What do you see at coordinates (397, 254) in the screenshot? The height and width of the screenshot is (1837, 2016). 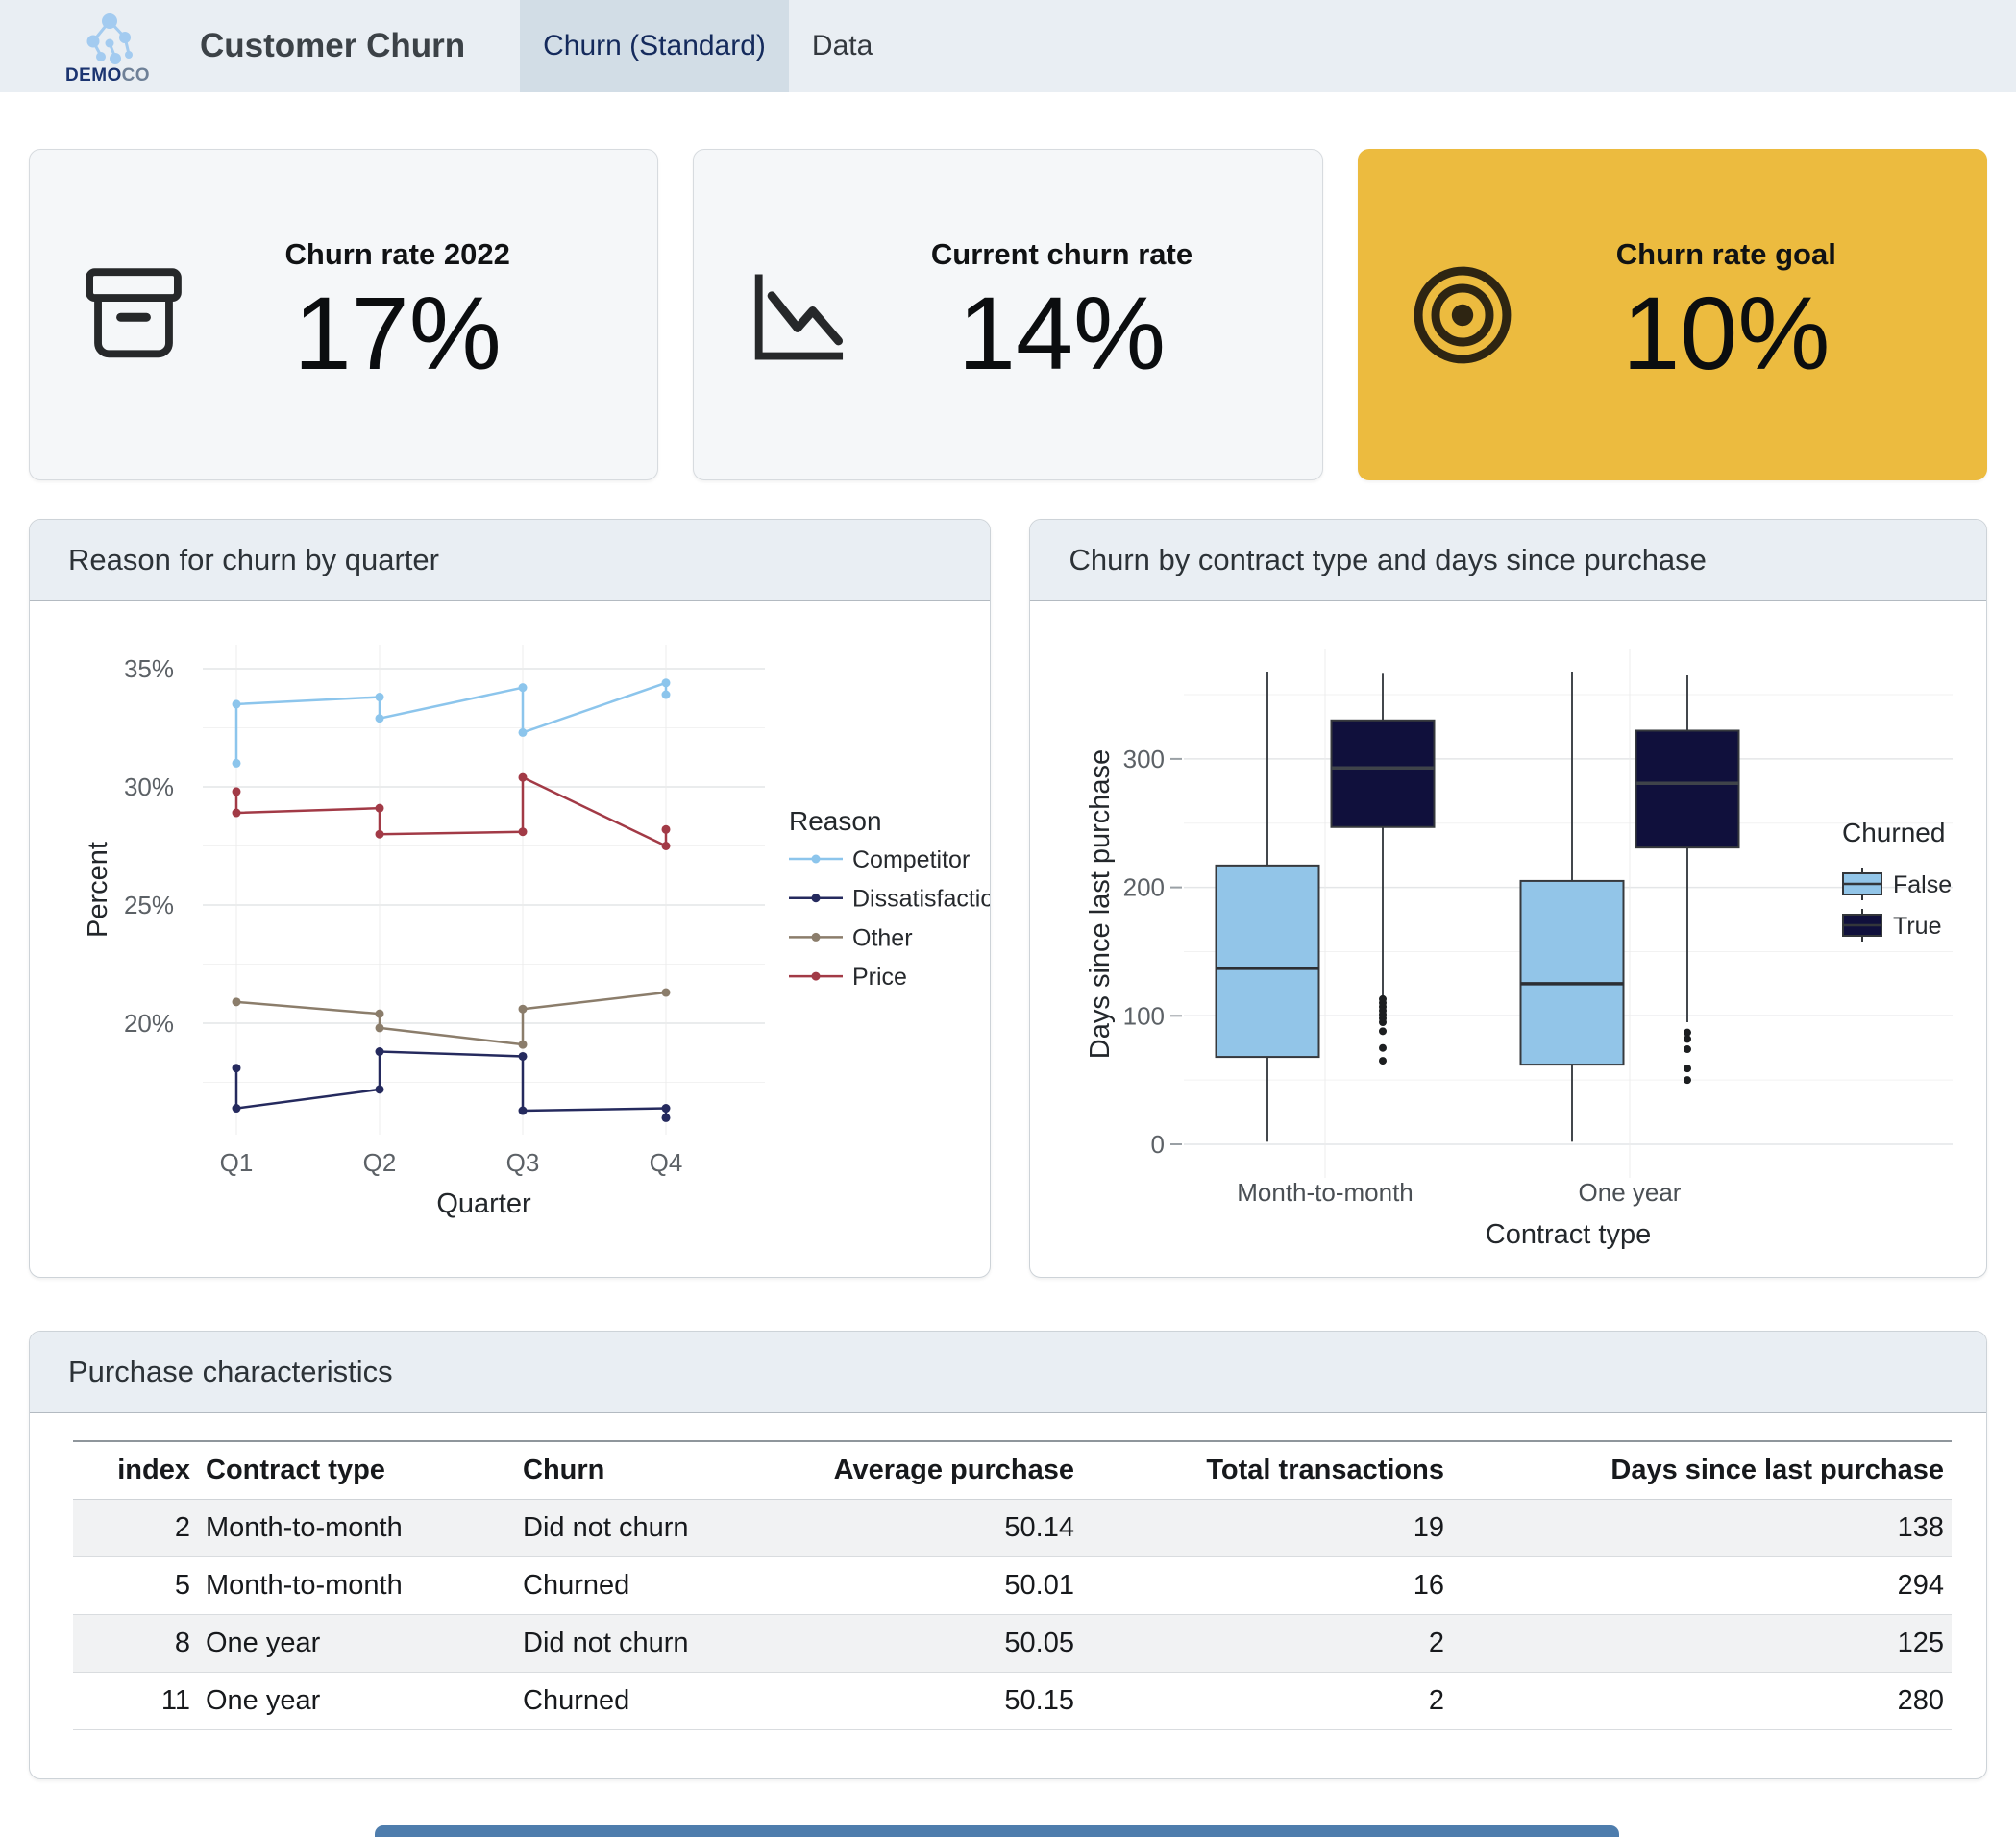 I see `kpi-title: Churn rate 2022` at bounding box center [397, 254].